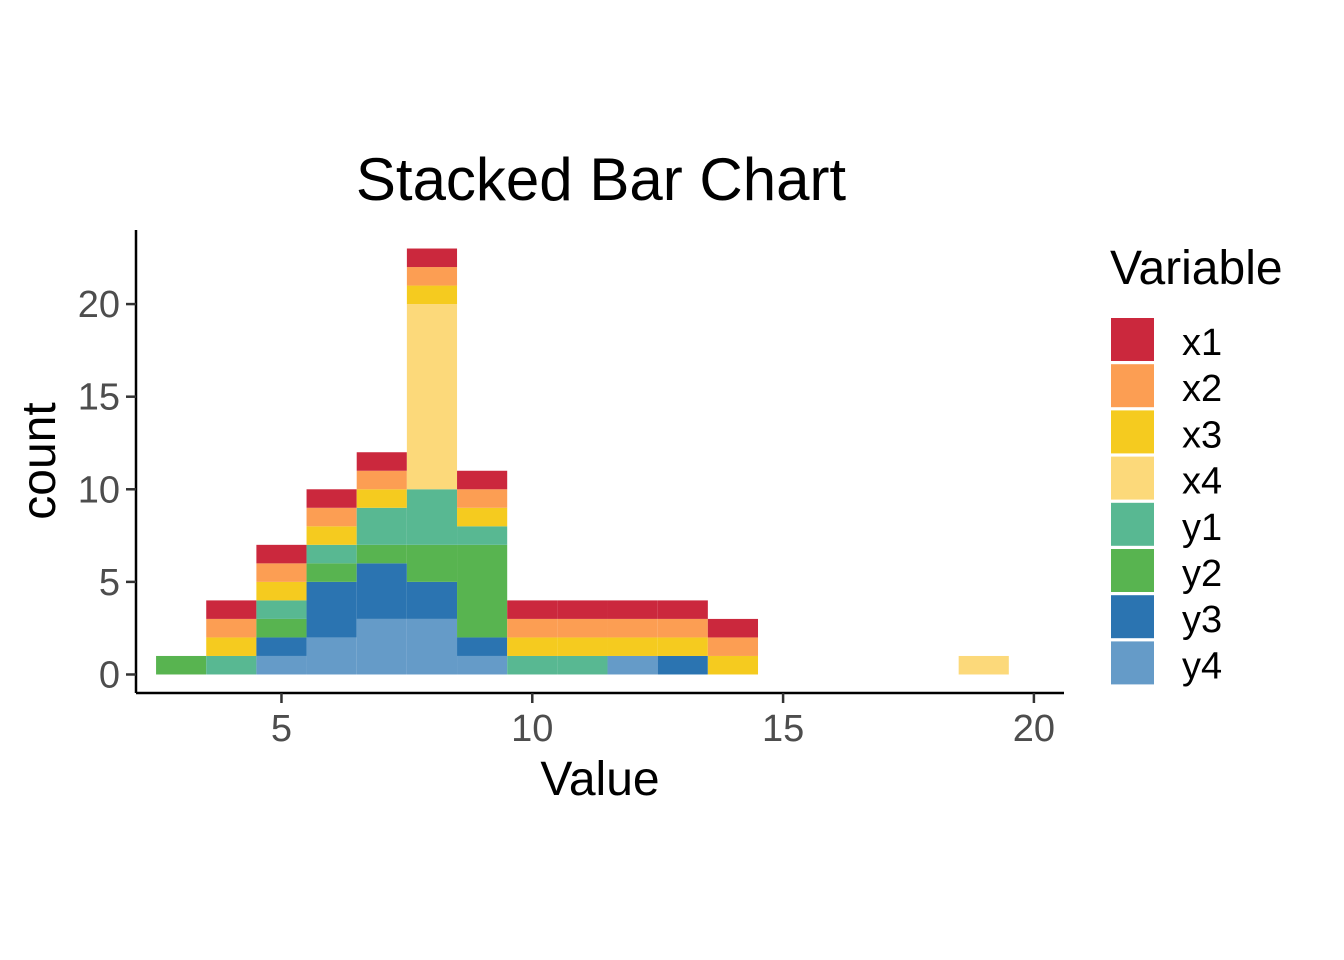 The image size is (1344, 960). What do you see at coordinates (1202, 528) in the screenshot?
I see `legend-label-y1: y1` at bounding box center [1202, 528].